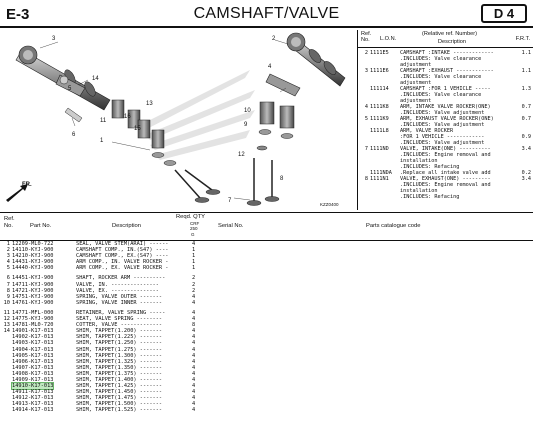 Image resolution: width=533 pixels, height=425 pixels. Describe the element at coordinates (8, 296) in the screenshot. I see `part-ref-no: 9` at that location.